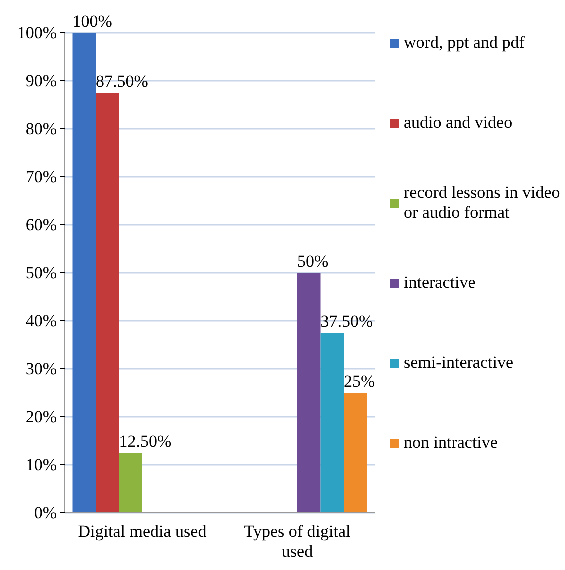  Describe the element at coordinates (41, 416) in the screenshot. I see `y-tick-label: 20%` at that location.